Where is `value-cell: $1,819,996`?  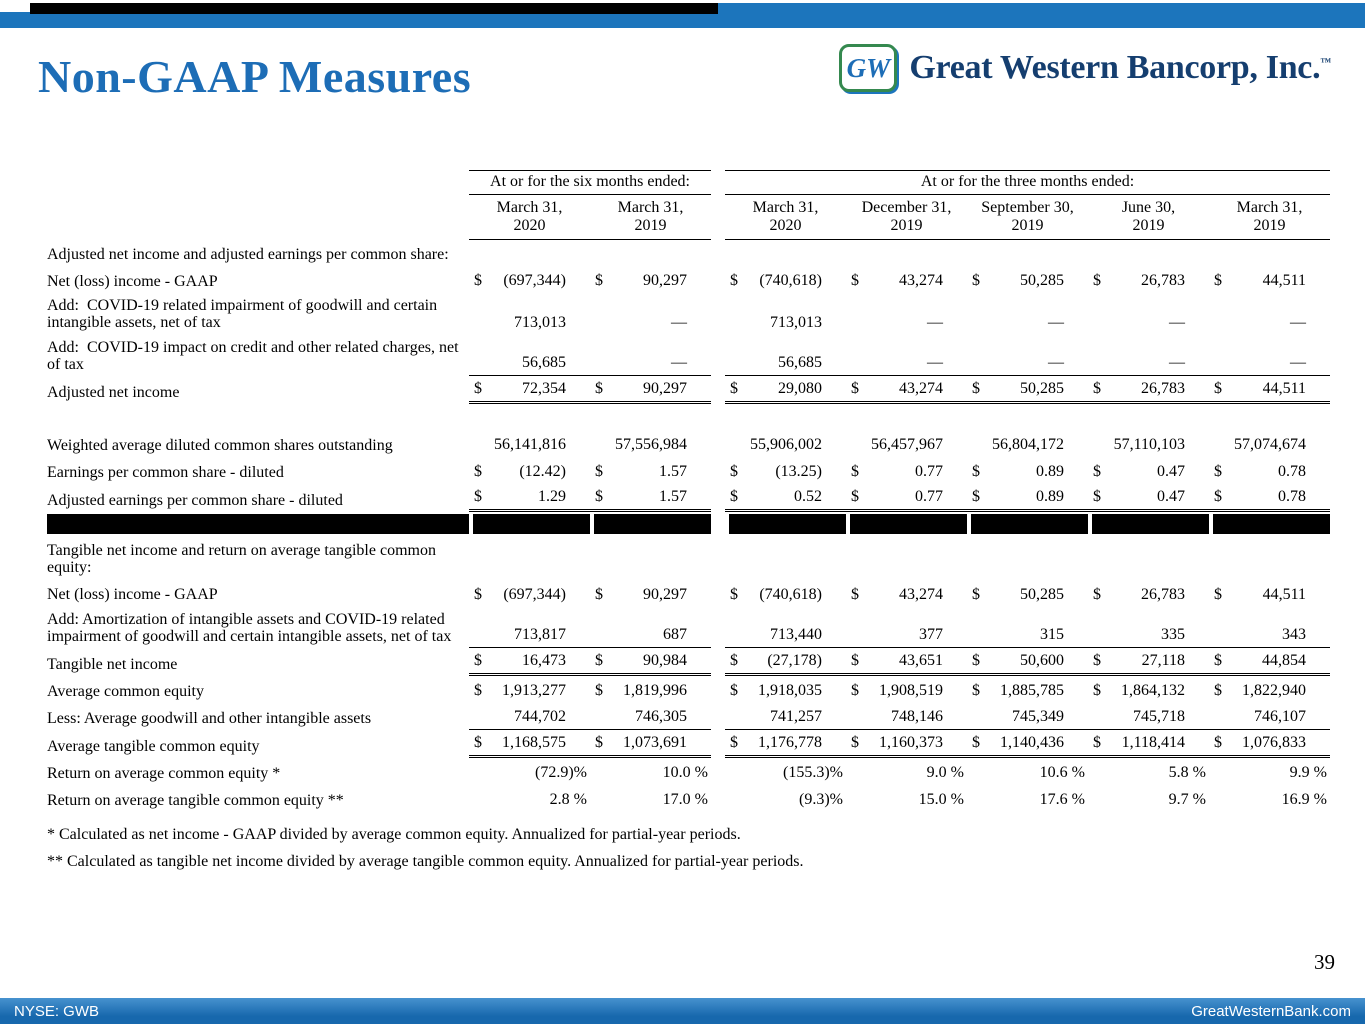
value-cell: $1,819,996 is located at coordinates (650, 690).